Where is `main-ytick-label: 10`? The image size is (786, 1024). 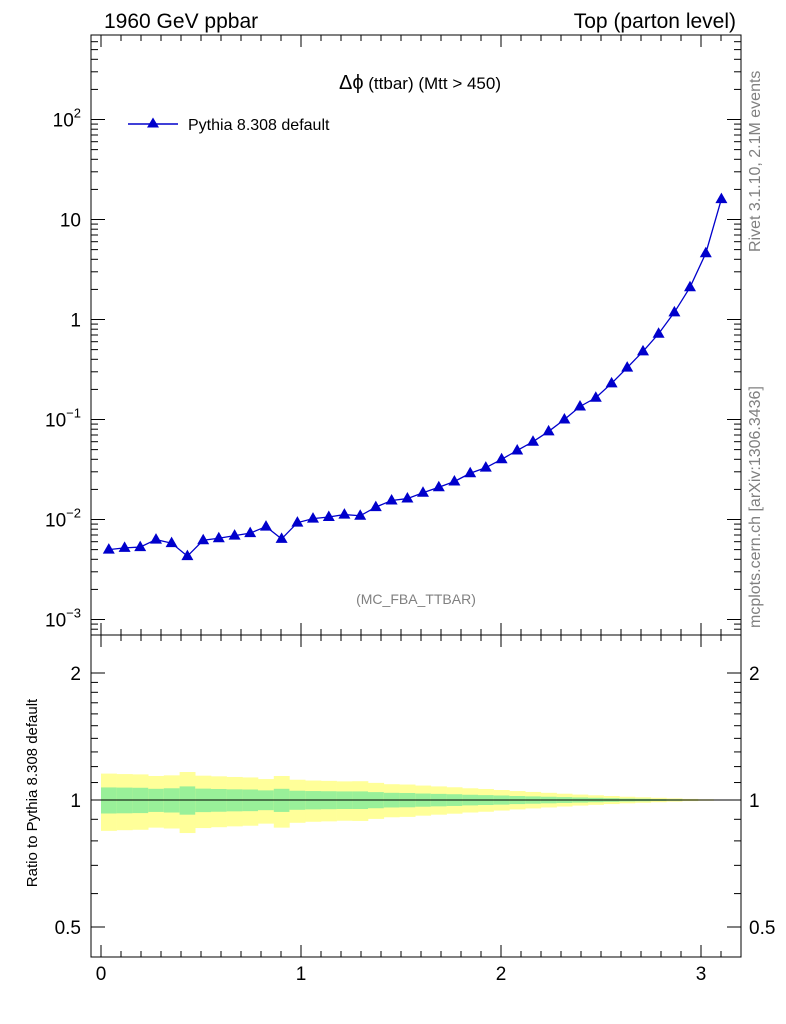 main-ytick-label: 10 is located at coordinates (70, 221).